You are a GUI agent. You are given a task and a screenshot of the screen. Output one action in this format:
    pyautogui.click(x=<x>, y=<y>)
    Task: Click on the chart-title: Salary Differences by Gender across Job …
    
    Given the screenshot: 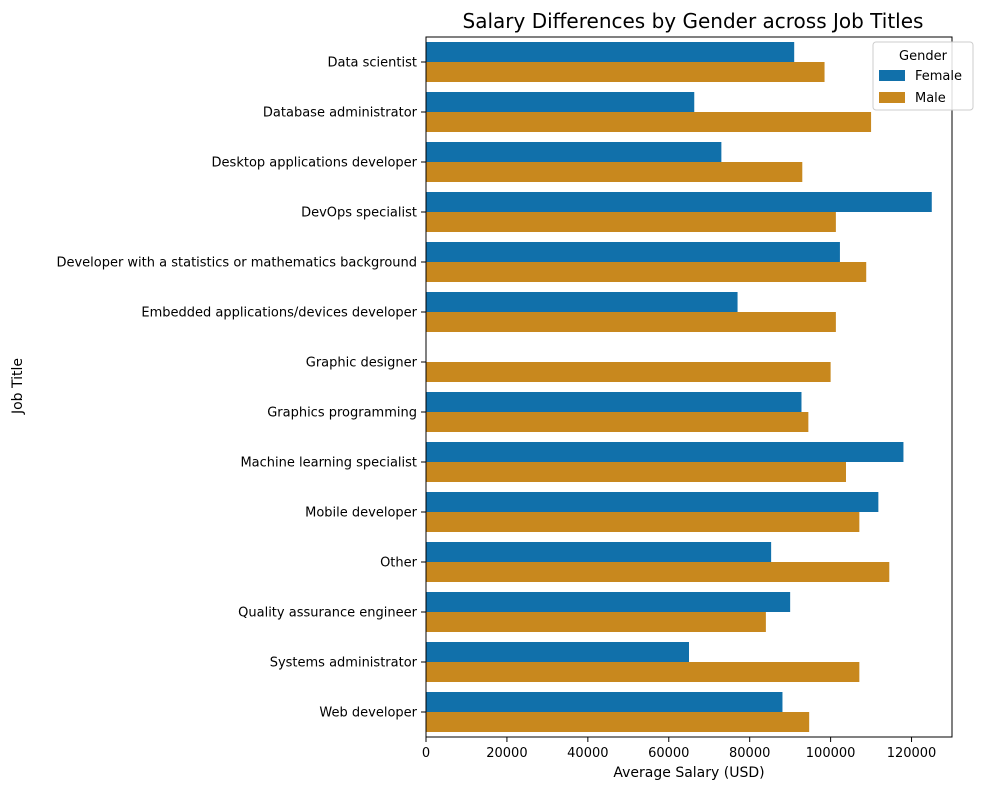 What is the action you would take?
    pyautogui.click(x=693, y=21)
    